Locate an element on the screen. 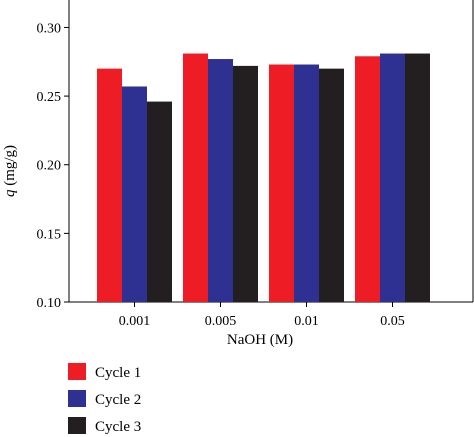 Image resolution: width=474 pixels, height=437 pixels. legend-label: Cycle 3 is located at coordinates (118, 427).